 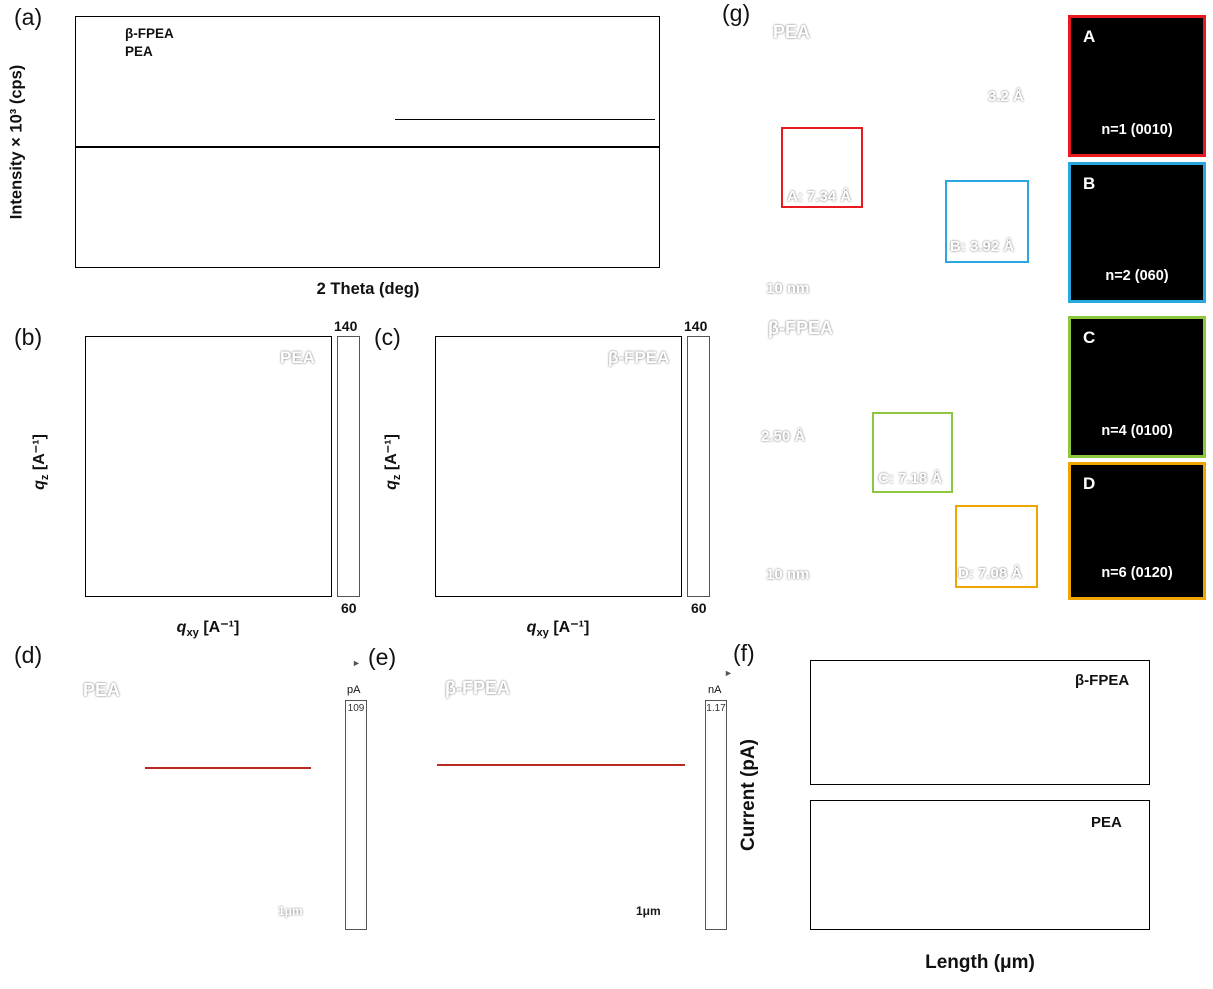 What do you see at coordinates (1089, 483) in the screenshot?
I see `fft-letter: D` at bounding box center [1089, 483].